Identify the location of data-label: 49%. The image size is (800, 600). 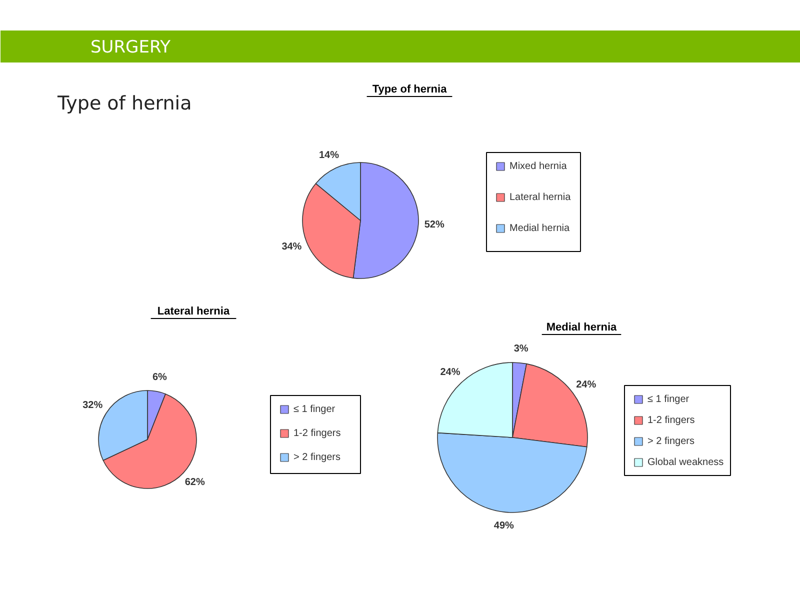
(504, 526).